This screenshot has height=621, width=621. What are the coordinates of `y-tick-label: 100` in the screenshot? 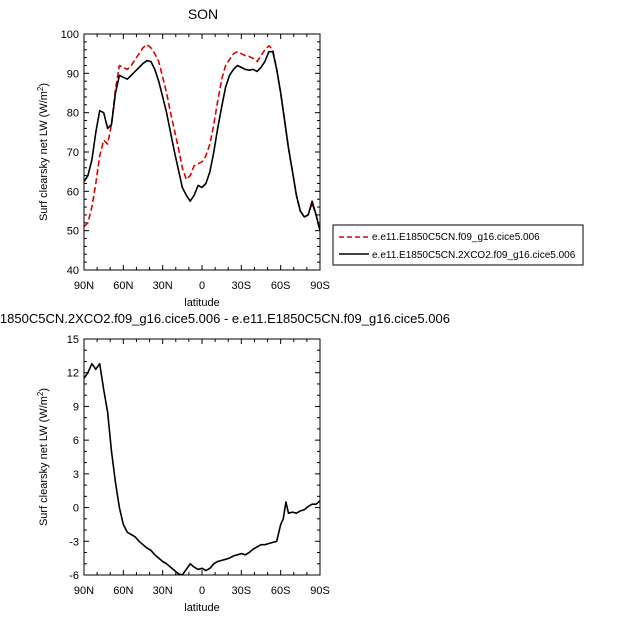 It's located at (70, 35).